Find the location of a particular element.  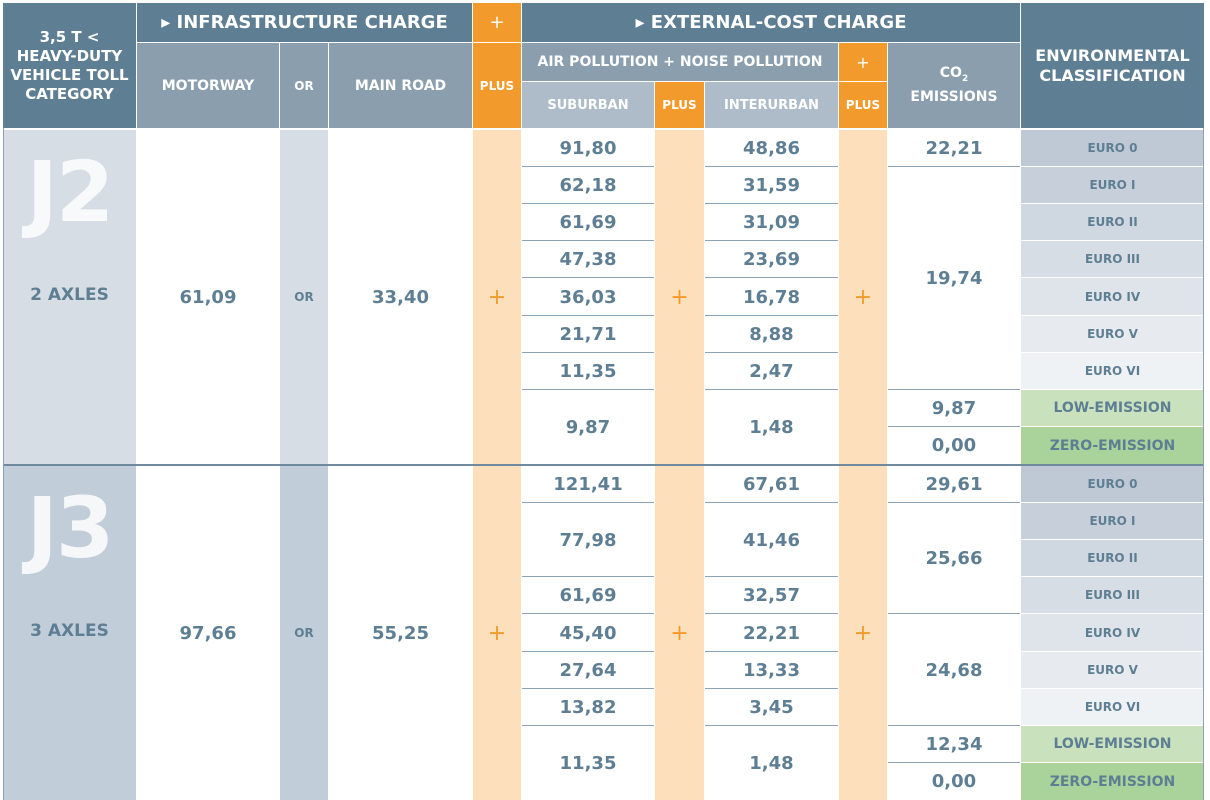

j2-suburban-0: 91,80 is located at coordinates (588, 148).